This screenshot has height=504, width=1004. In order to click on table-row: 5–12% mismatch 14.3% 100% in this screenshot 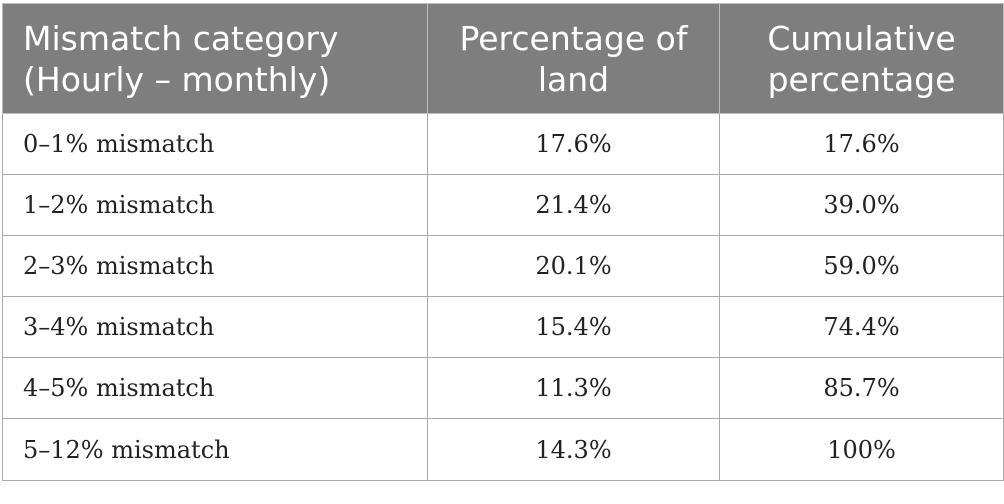, I will do `click(503, 449)`.